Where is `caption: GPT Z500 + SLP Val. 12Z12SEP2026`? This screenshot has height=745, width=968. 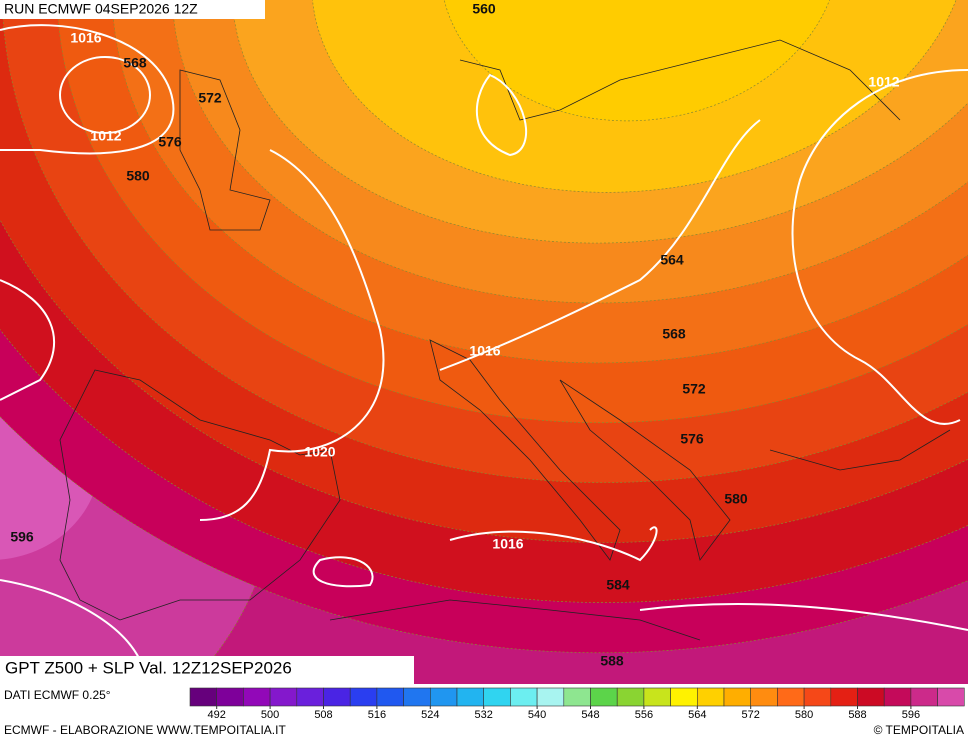
caption: GPT Z500 + SLP Val. 12Z12SEP2026 is located at coordinates (148, 667).